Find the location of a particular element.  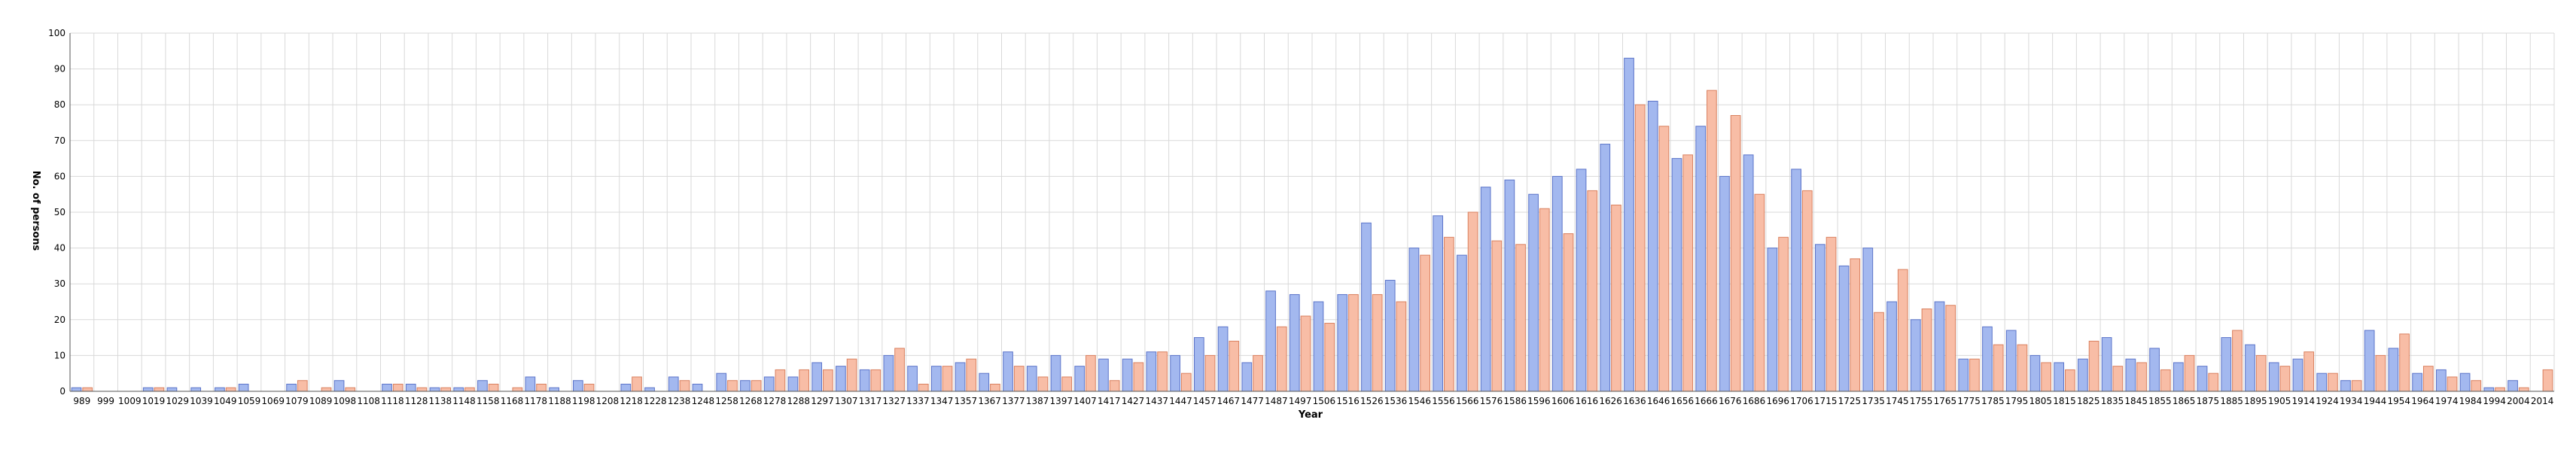

y-tick-label: 70 is located at coordinates (60, 140).